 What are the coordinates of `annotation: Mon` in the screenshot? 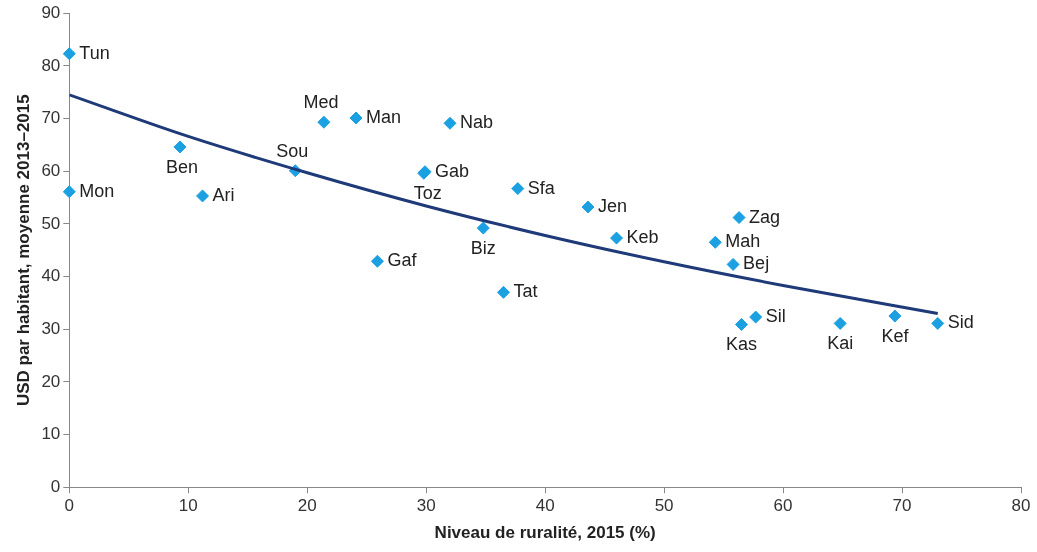 It's located at (97, 190).